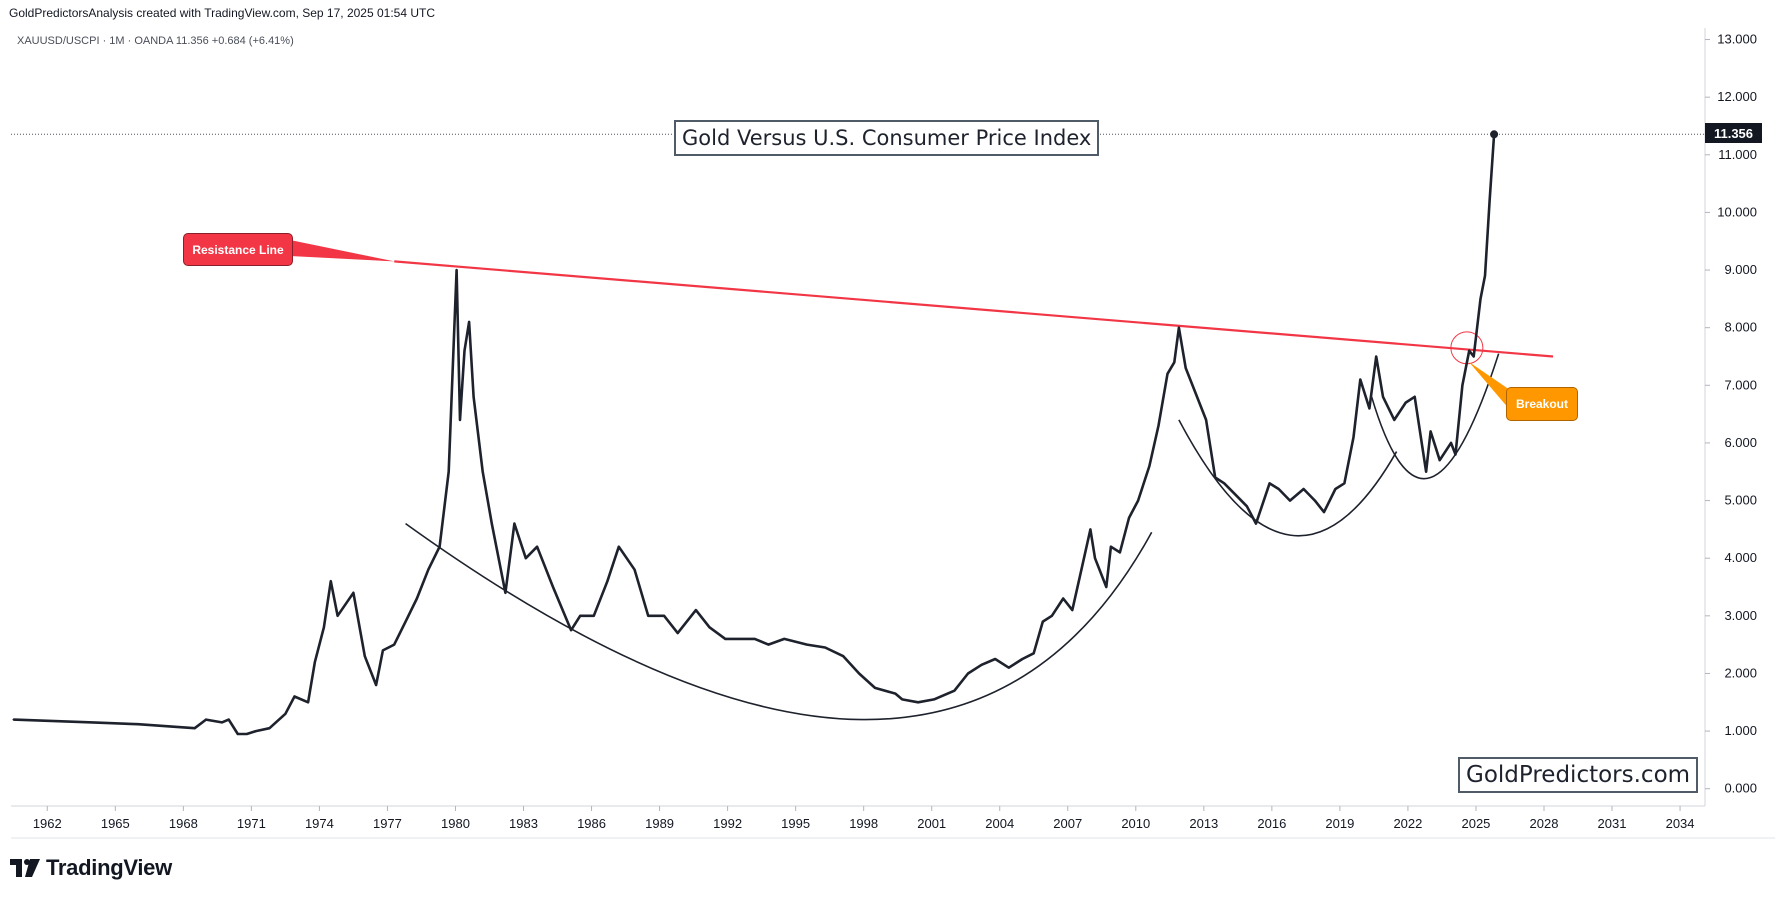 The height and width of the screenshot is (897, 1775). Describe the element at coordinates (1475, 823) in the screenshot. I see `x-tick-label: 2025` at that location.